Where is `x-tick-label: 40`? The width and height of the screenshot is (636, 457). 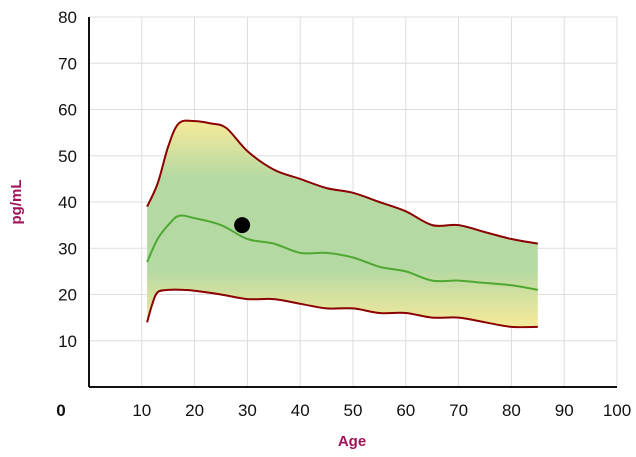
x-tick-label: 40 is located at coordinates (300, 410).